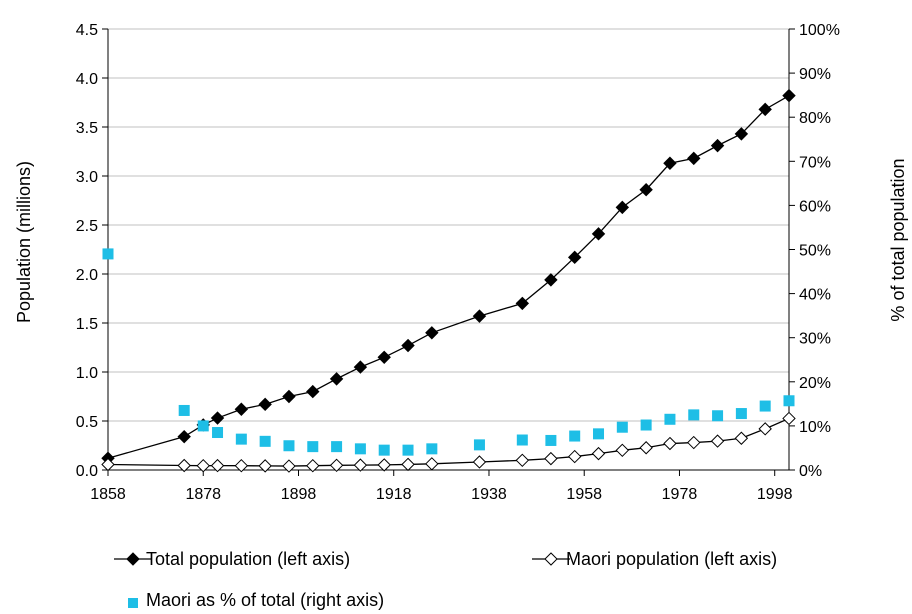 This screenshot has width=912, height=614. What do you see at coordinates (819, 30) in the screenshot?
I see `right-tick-label: 100%` at bounding box center [819, 30].